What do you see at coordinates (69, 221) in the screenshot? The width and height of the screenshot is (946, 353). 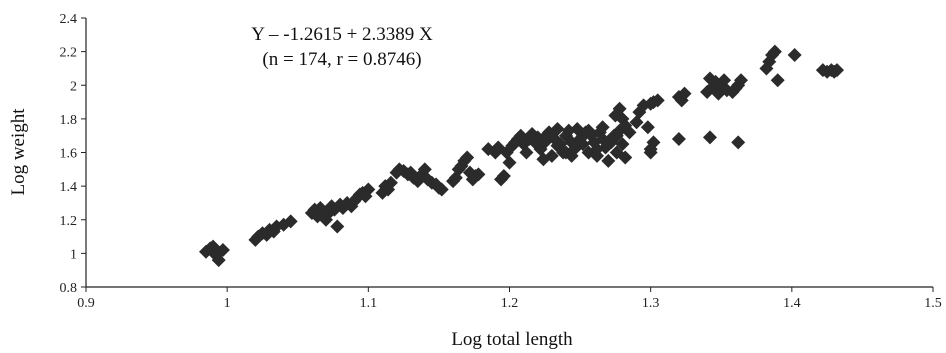 I see `y-tick-label: 1.2` at bounding box center [69, 221].